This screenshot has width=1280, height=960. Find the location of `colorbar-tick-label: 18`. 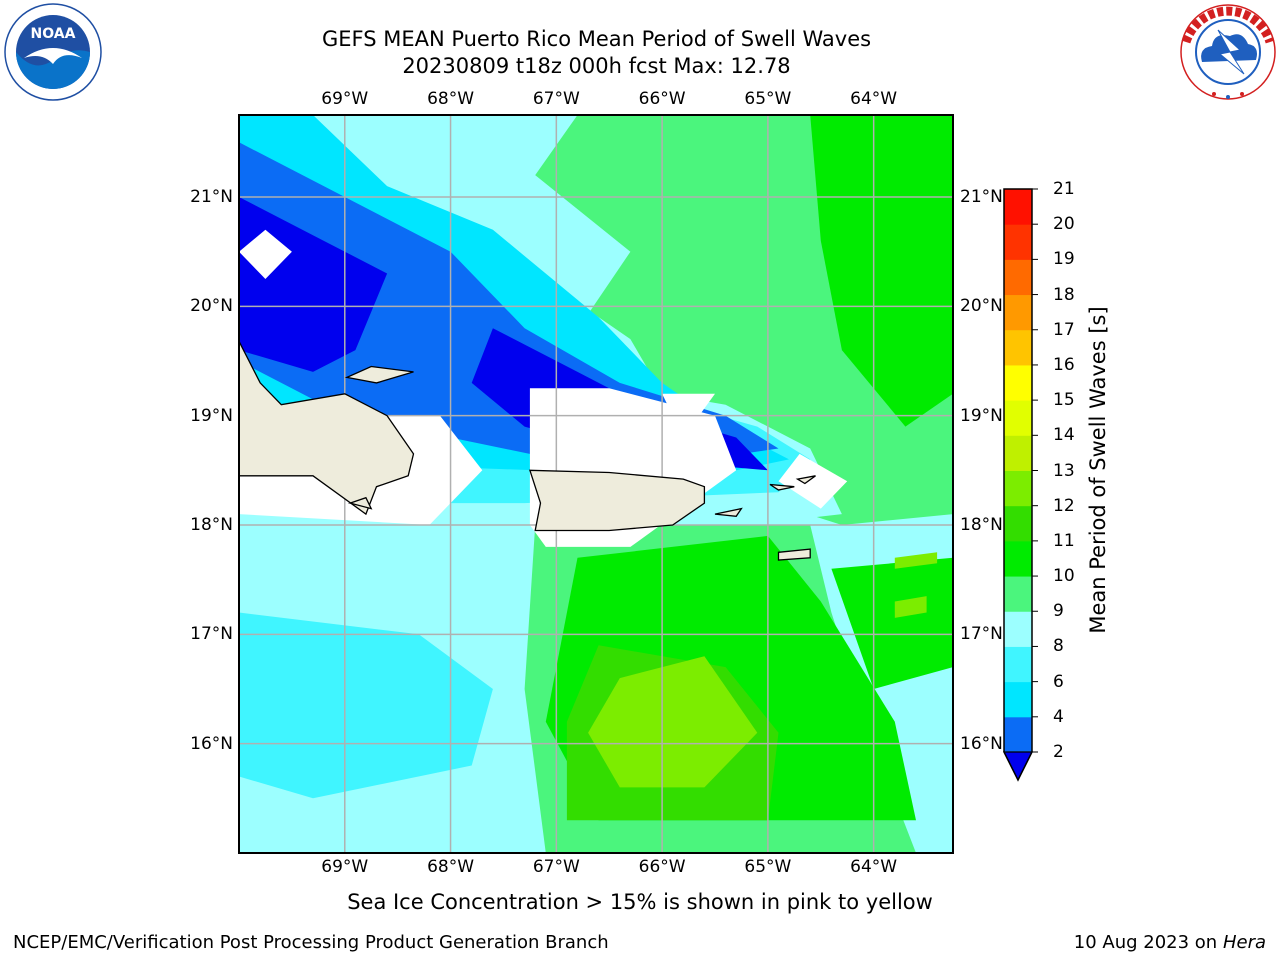

colorbar-tick-label: 18 is located at coordinates (1064, 294).